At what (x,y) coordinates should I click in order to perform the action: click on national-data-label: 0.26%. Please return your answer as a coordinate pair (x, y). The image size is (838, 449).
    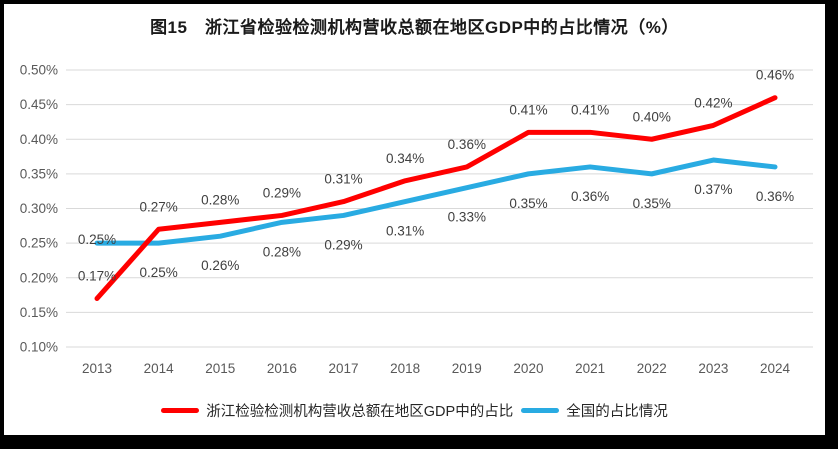
    Looking at the image, I should click on (220, 265).